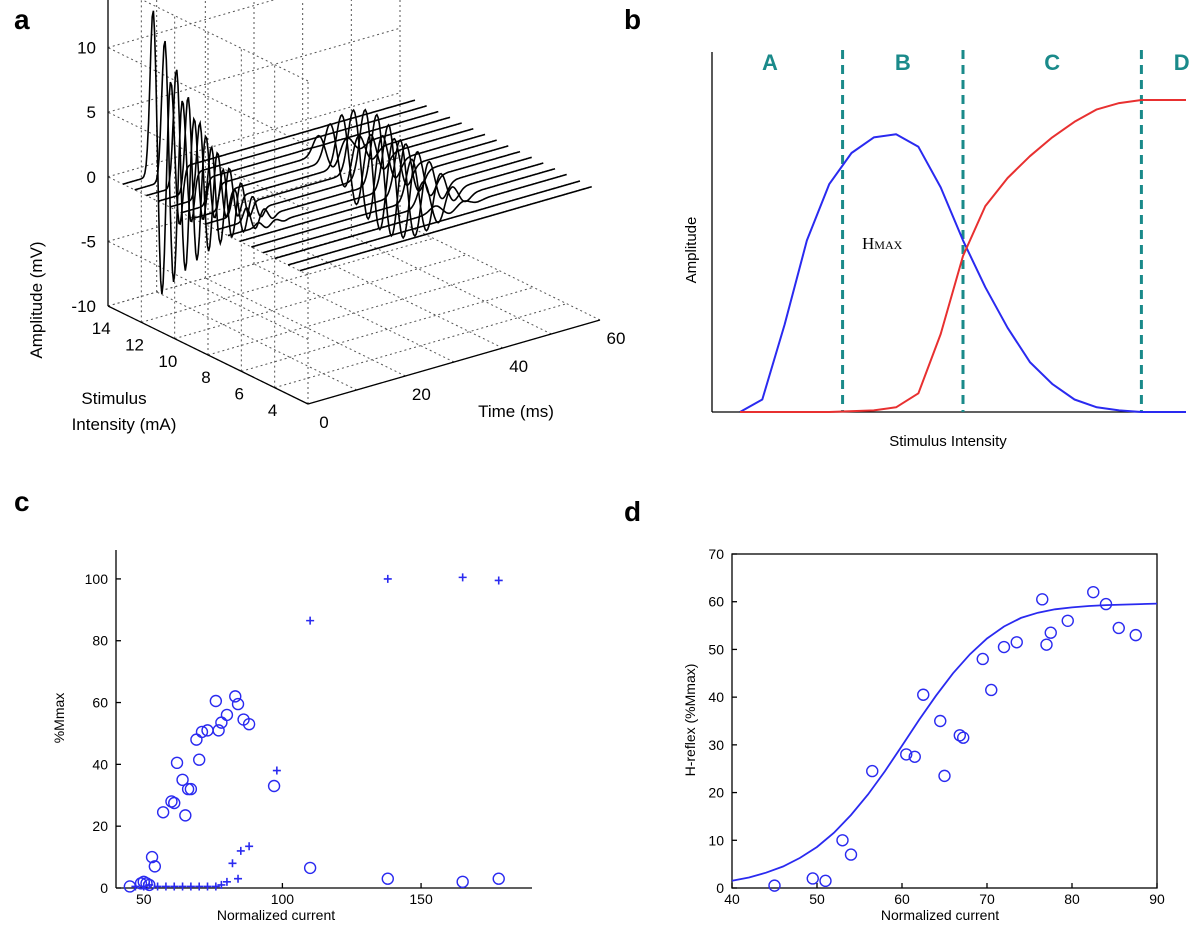 Image resolution: width=1189 pixels, height=932 pixels. I want to click on panel-c-x-tick-label: 150, so click(421, 899).